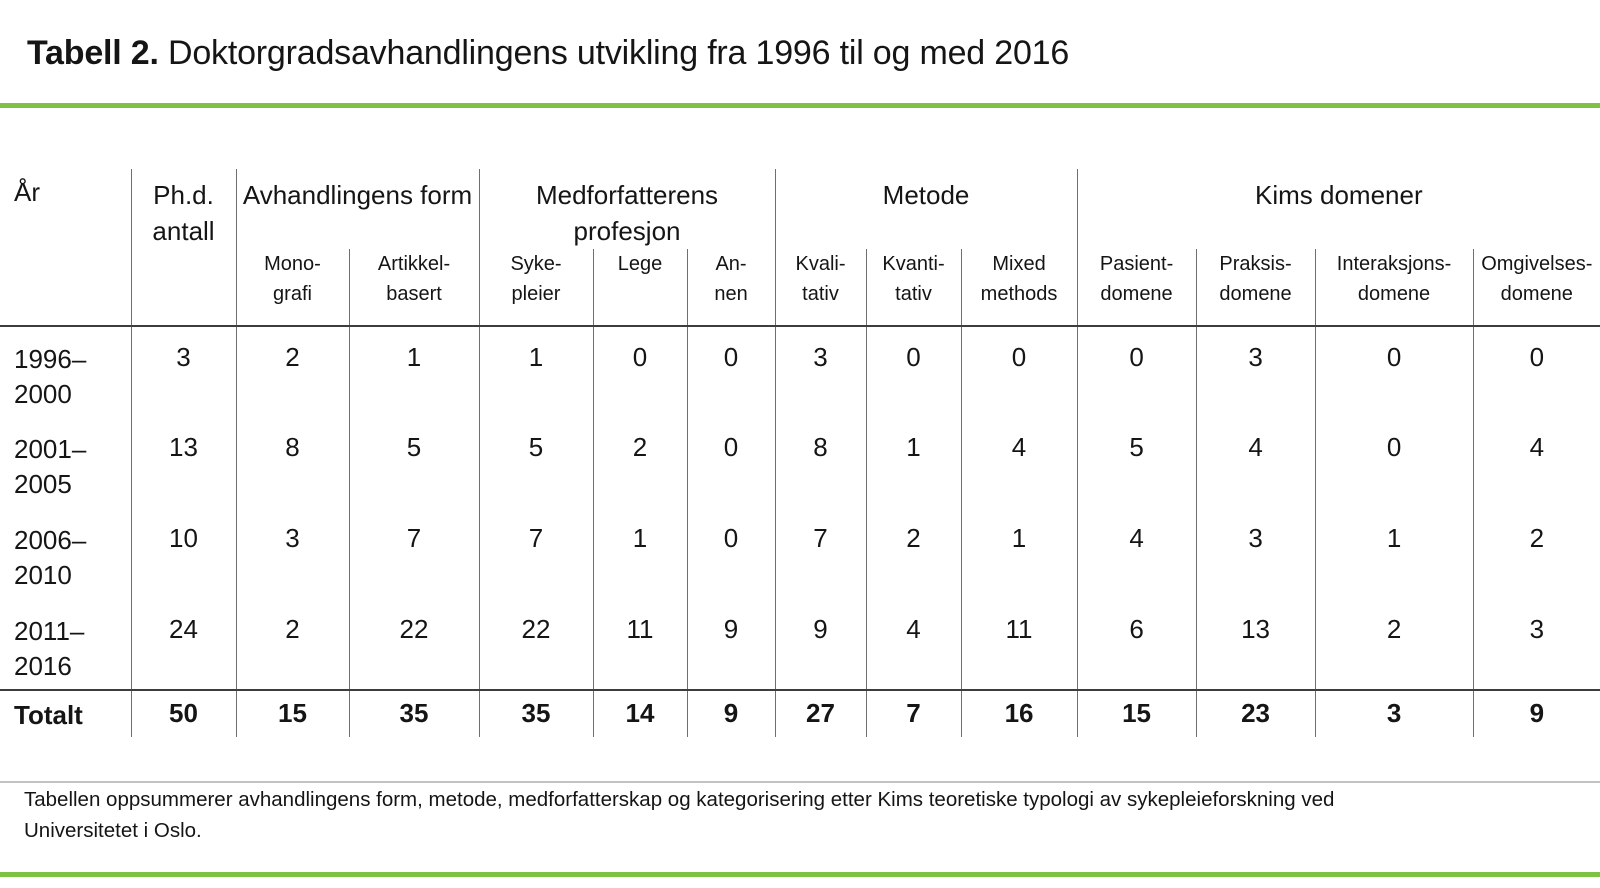  What do you see at coordinates (913, 288) in the screenshot?
I see `column-header-kvantitativ: Kvanti- tativ` at bounding box center [913, 288].